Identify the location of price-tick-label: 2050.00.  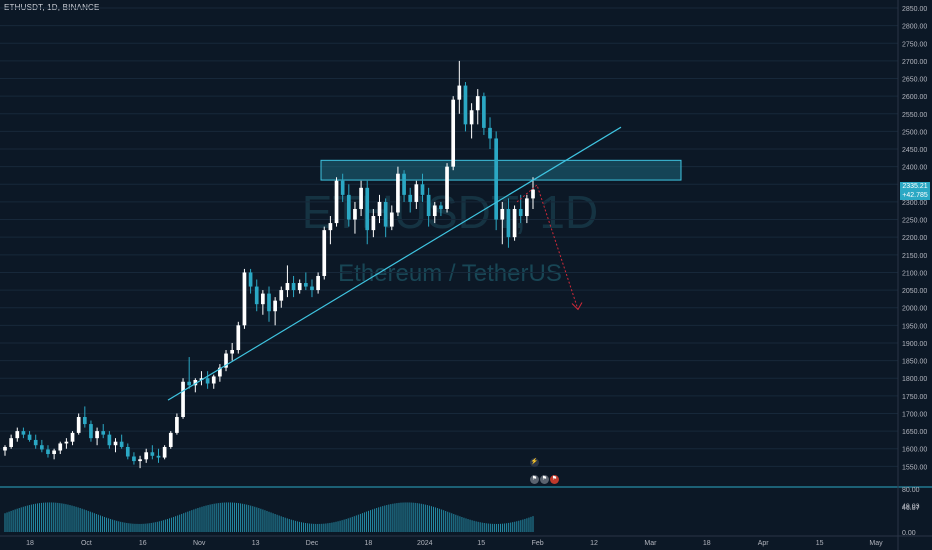
(914, 291).